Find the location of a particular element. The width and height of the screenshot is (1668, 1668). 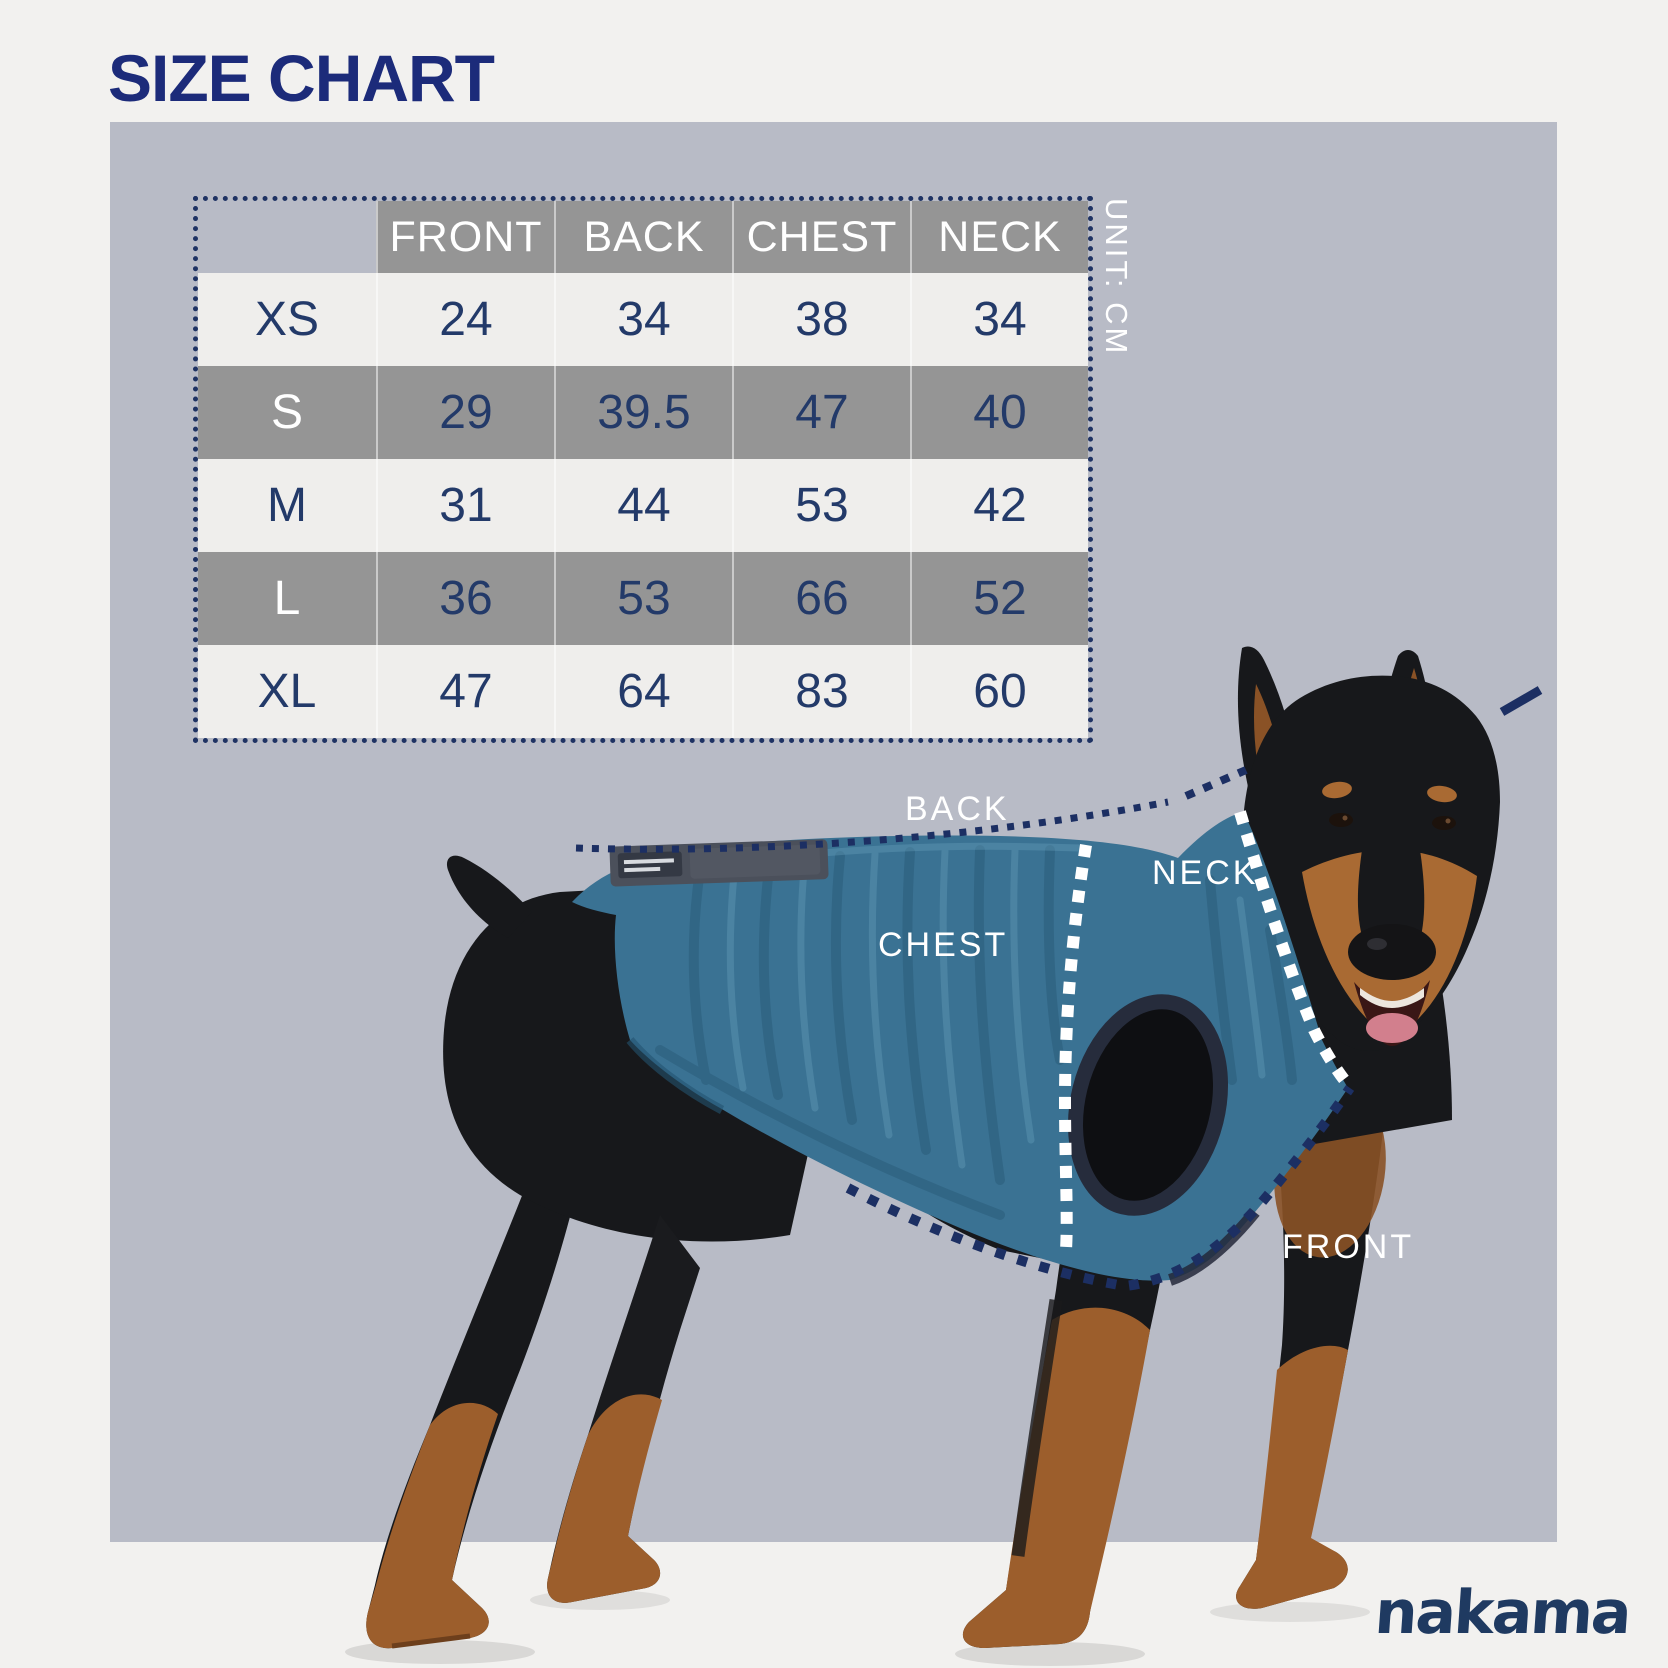

cell-xl-back: 64 is located at coordinates (643, 691).